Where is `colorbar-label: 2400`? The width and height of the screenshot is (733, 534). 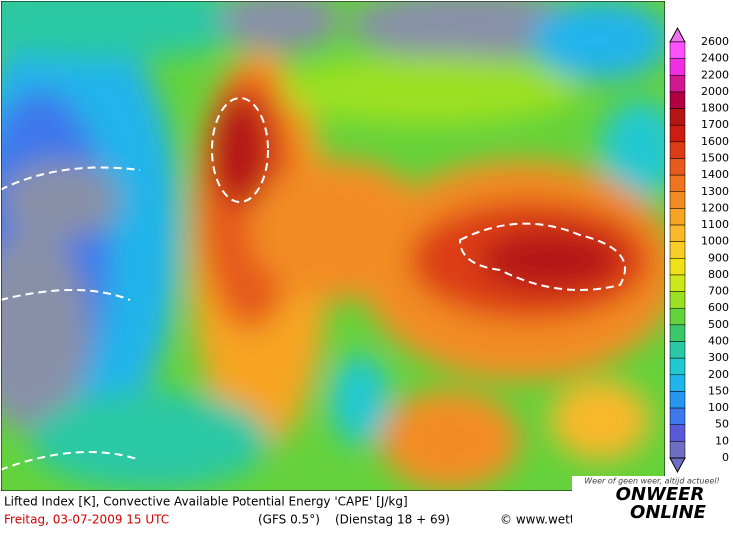
colorbar-label: 2400 is located at coordinates (715, 58).